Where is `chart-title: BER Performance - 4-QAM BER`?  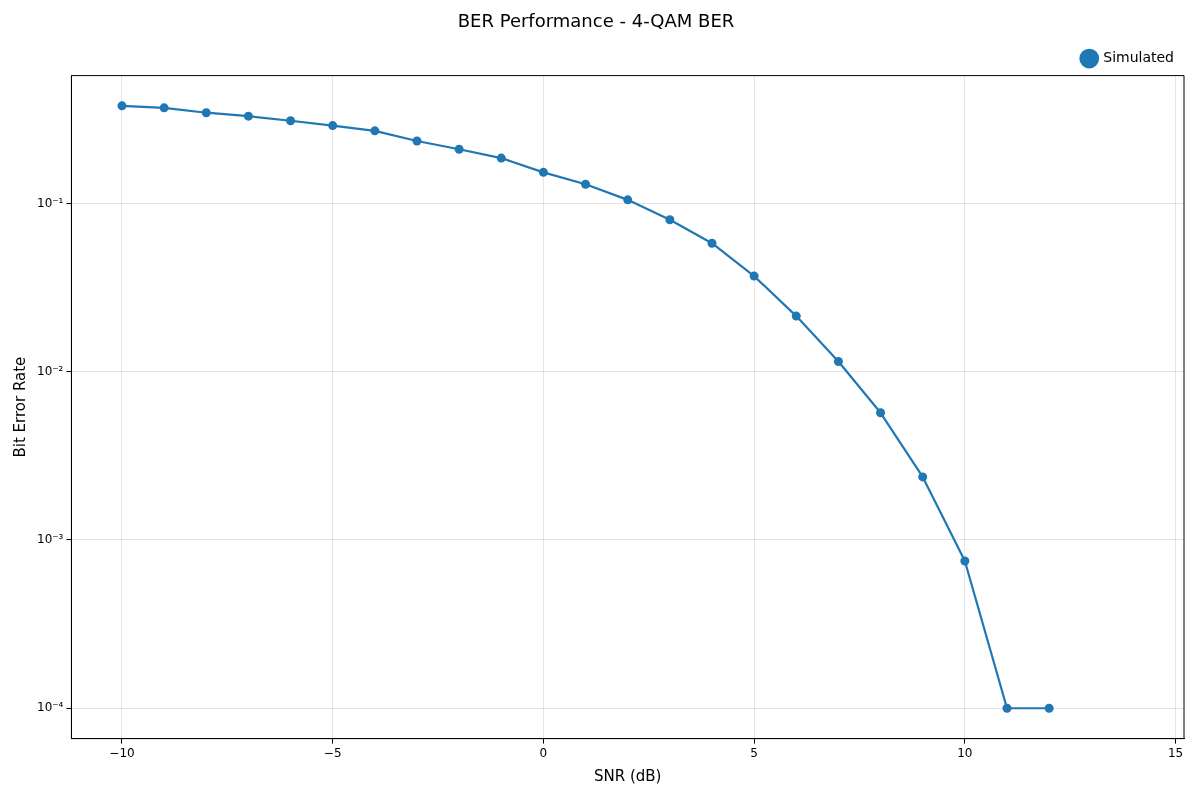
chart-title: BER Performance - 4-QAM BER is located at coordinates (596, 21).